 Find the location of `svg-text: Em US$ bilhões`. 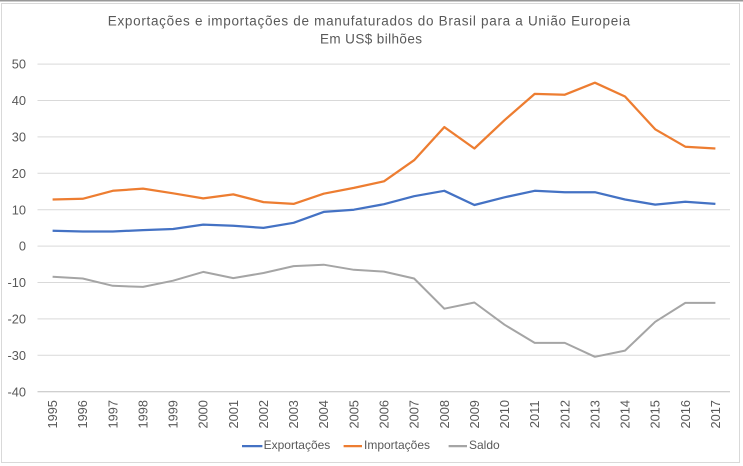

svg-text: Em US$ bilhões is located at coordinates (371, 39).